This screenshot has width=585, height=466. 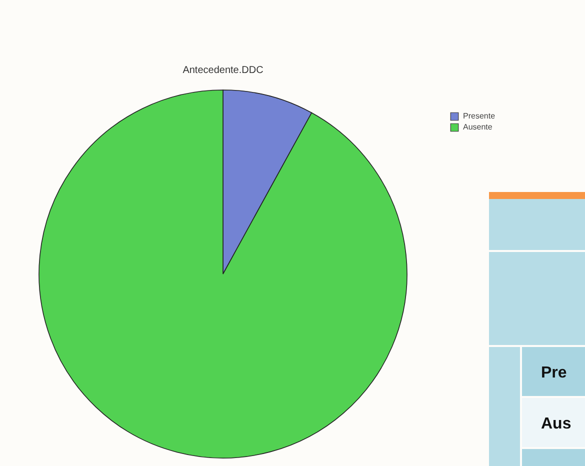 I want to click on legend-label: Ausente, so click(x=478, y=127).